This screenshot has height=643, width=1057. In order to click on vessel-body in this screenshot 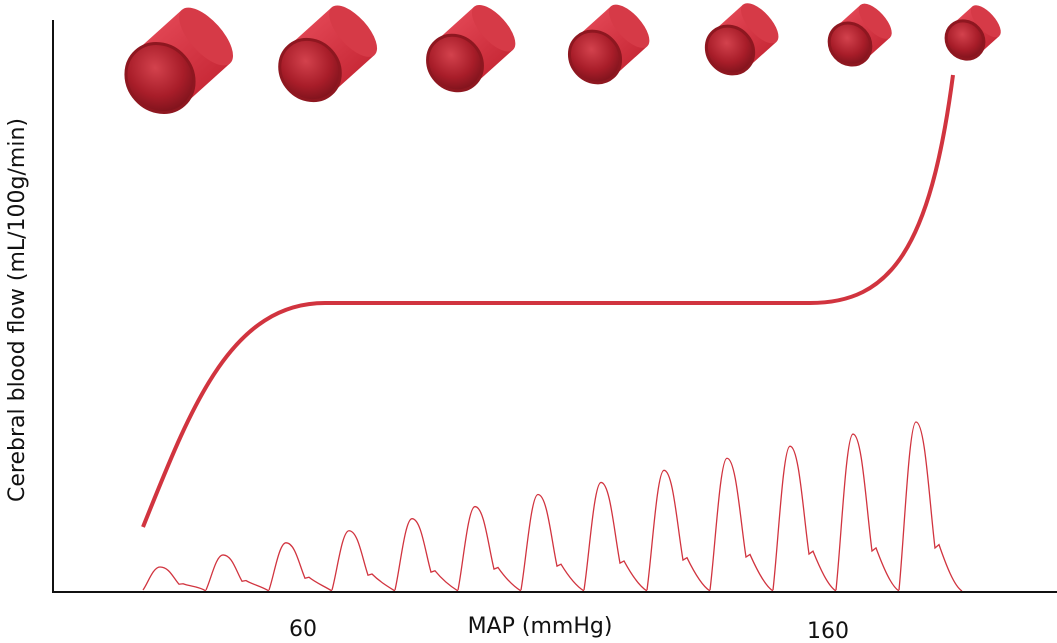, I will do `click(612, 42)`.